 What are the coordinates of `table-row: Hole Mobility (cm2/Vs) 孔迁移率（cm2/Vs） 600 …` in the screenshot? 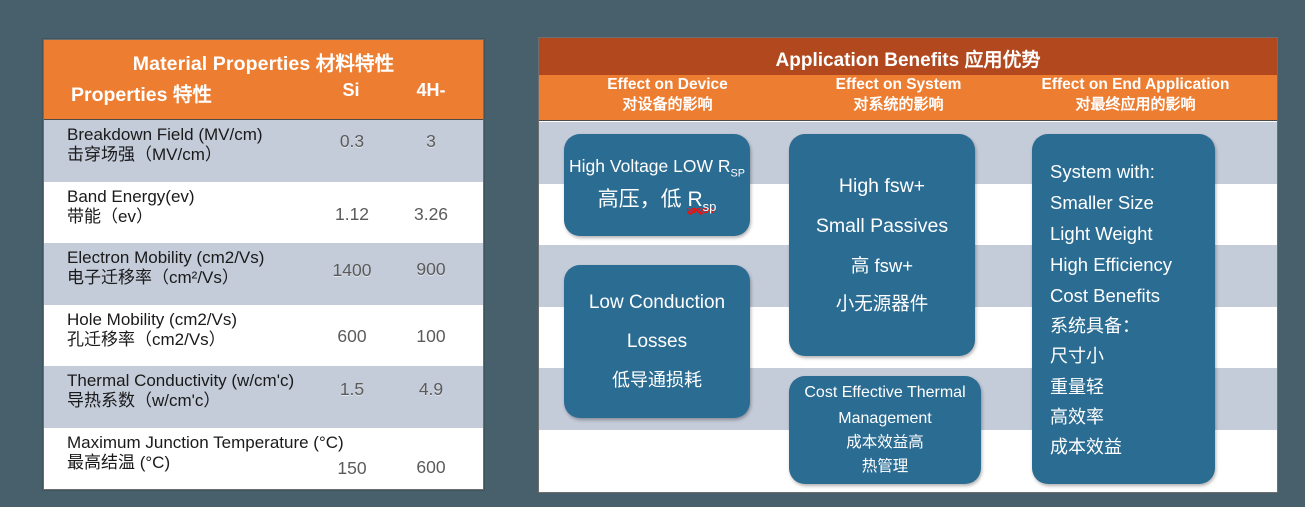 It's located at (263, 335).